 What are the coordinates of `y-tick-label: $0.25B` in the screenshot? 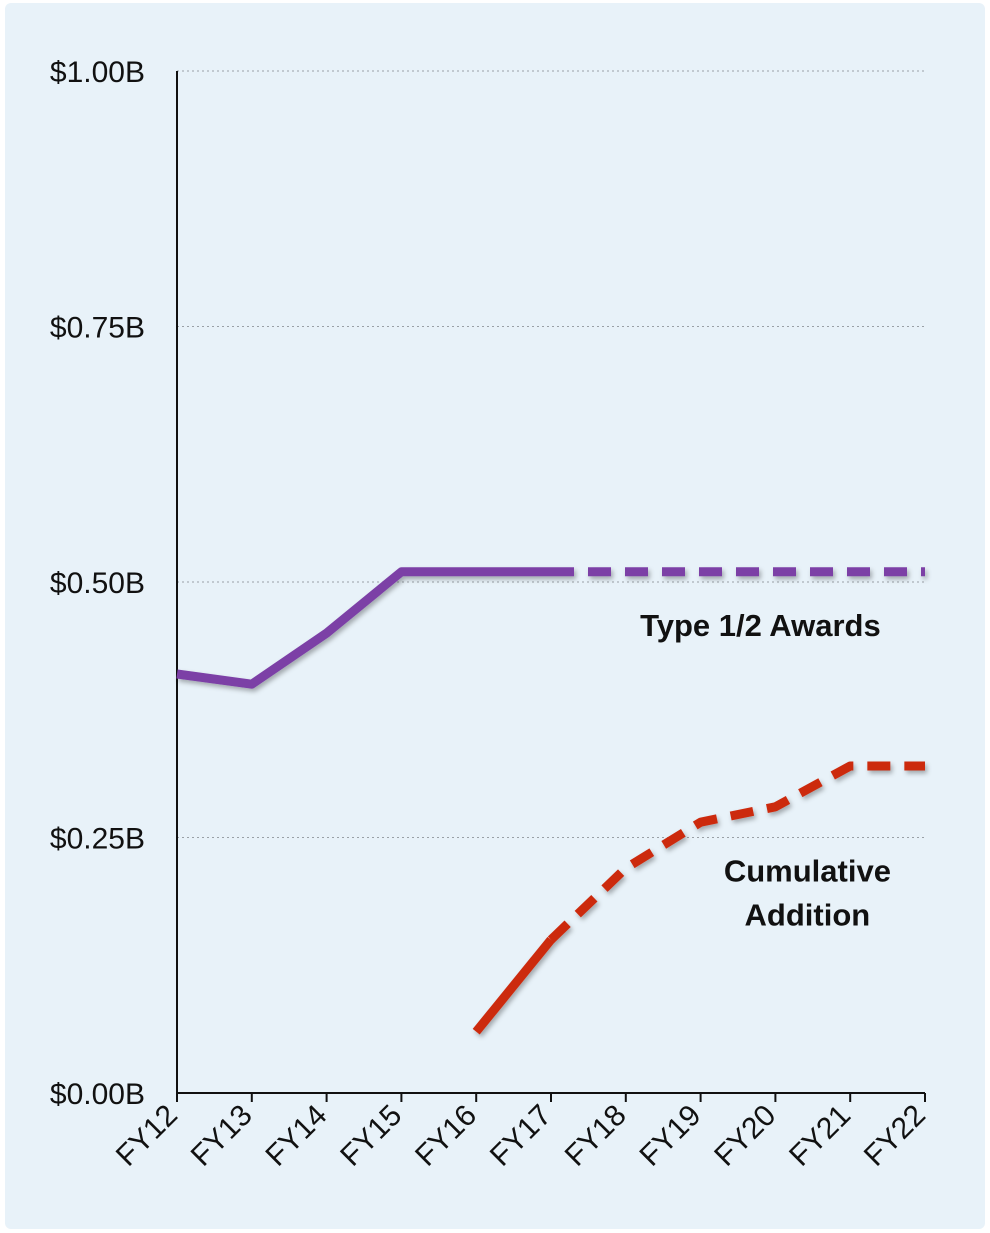 It's located at (97, 839).